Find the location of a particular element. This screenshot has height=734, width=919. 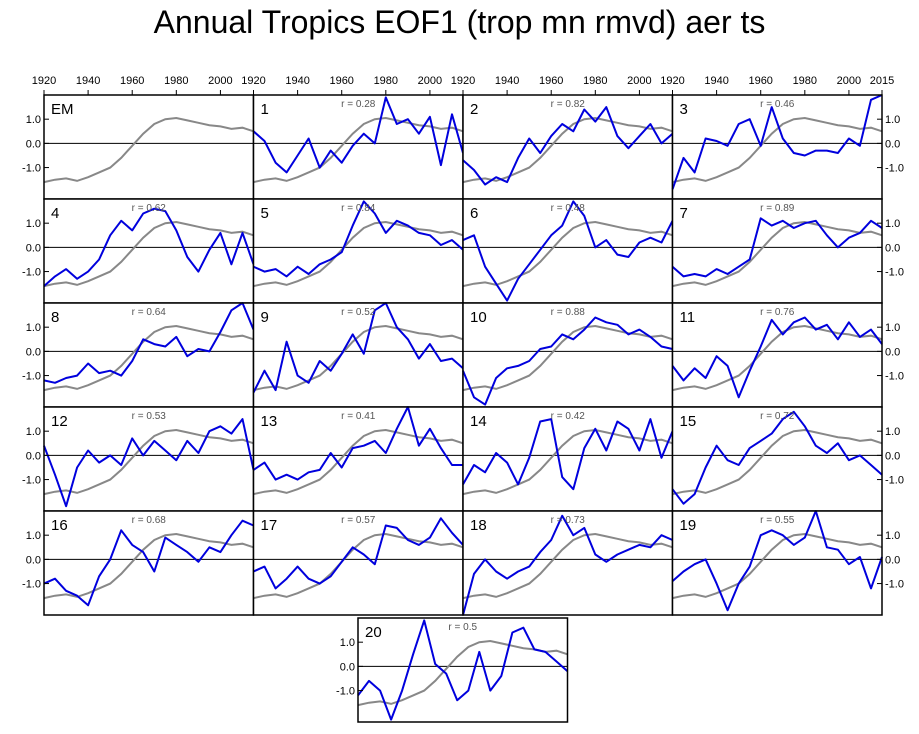

panel-16: 16 r = 0.68 1.0 0.0 -1.0 is located at coordinates (138, 563).